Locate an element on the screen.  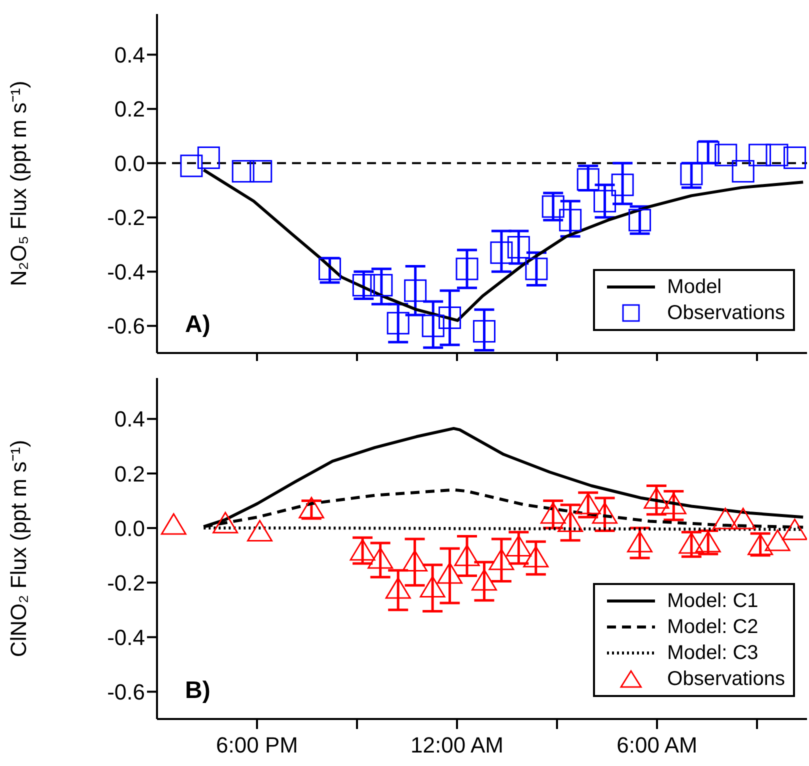
legend-label: Model: C3 is located at coordinates (712, 653).